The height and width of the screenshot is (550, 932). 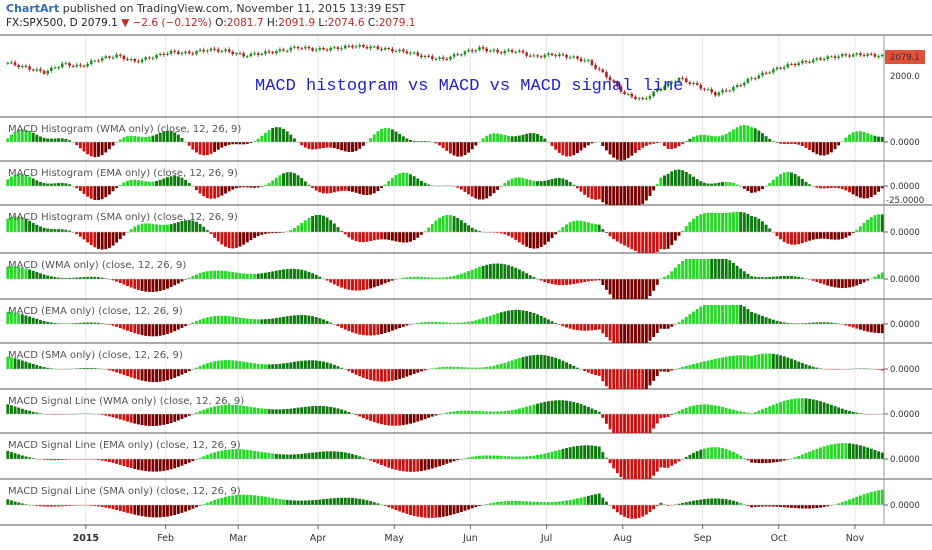 What do you see at coordinates (905, 201) in the screenshot?
I see `extra-axis-label: -25.0000` at bounding box center [905, 201].